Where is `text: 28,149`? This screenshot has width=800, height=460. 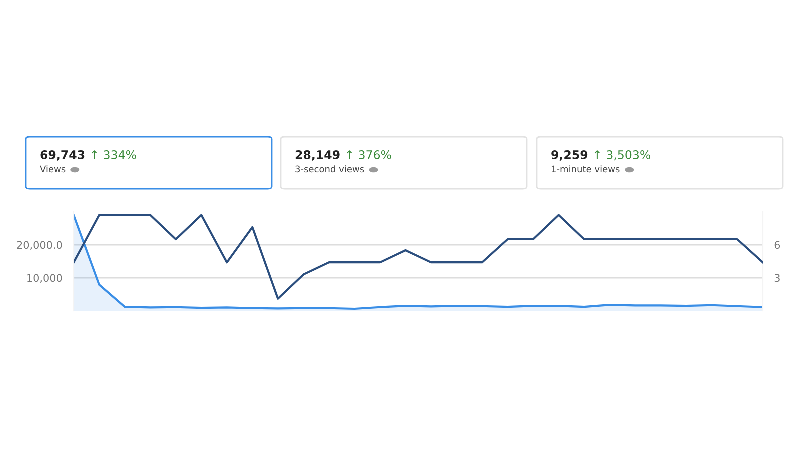
text: 28,149 is located at coordinates (318, 155).